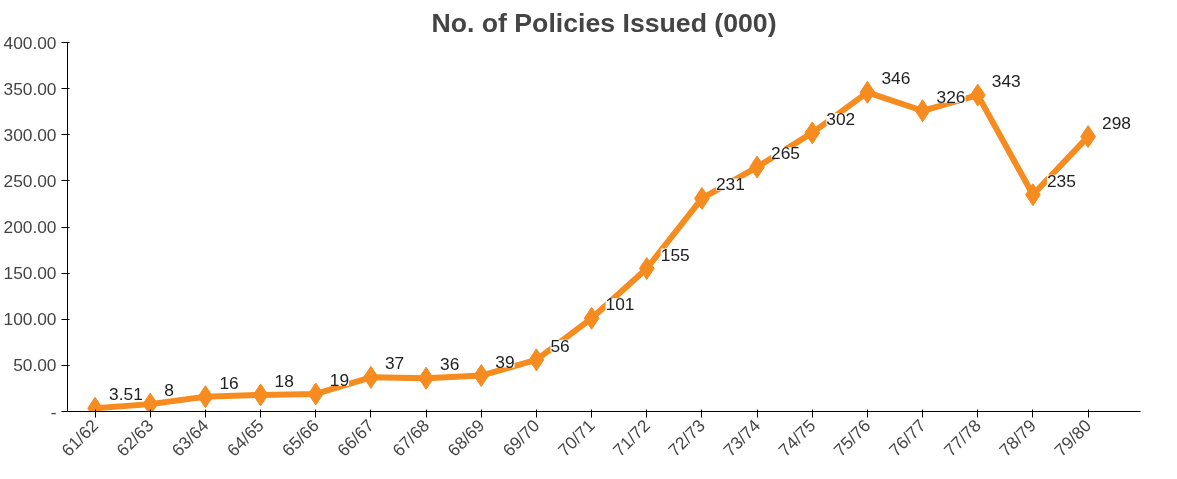 The image size is (1177, 479). I want to click on data-label: 8, so click(169, 390).